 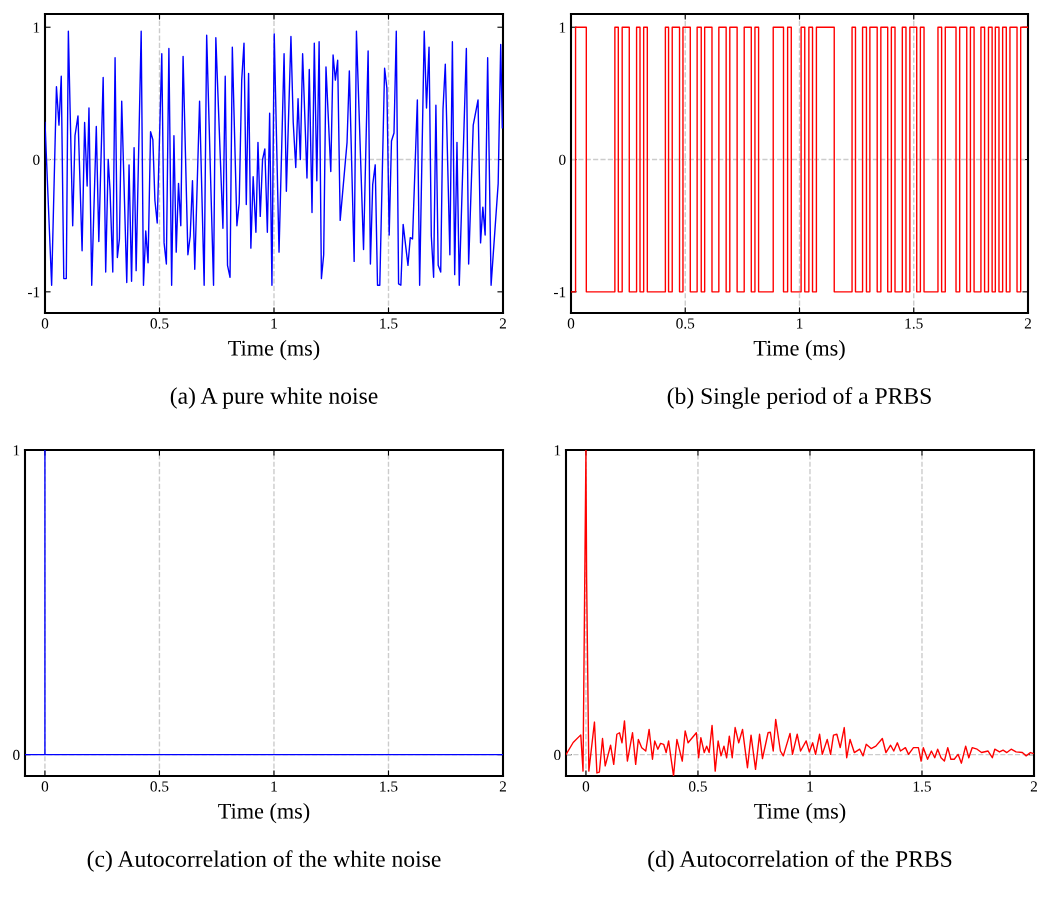 What do you see at coordinates (799, 398) in the screenshot?
I see `text: (b) Single period of a PRBS` at bounding box center [799, 398].